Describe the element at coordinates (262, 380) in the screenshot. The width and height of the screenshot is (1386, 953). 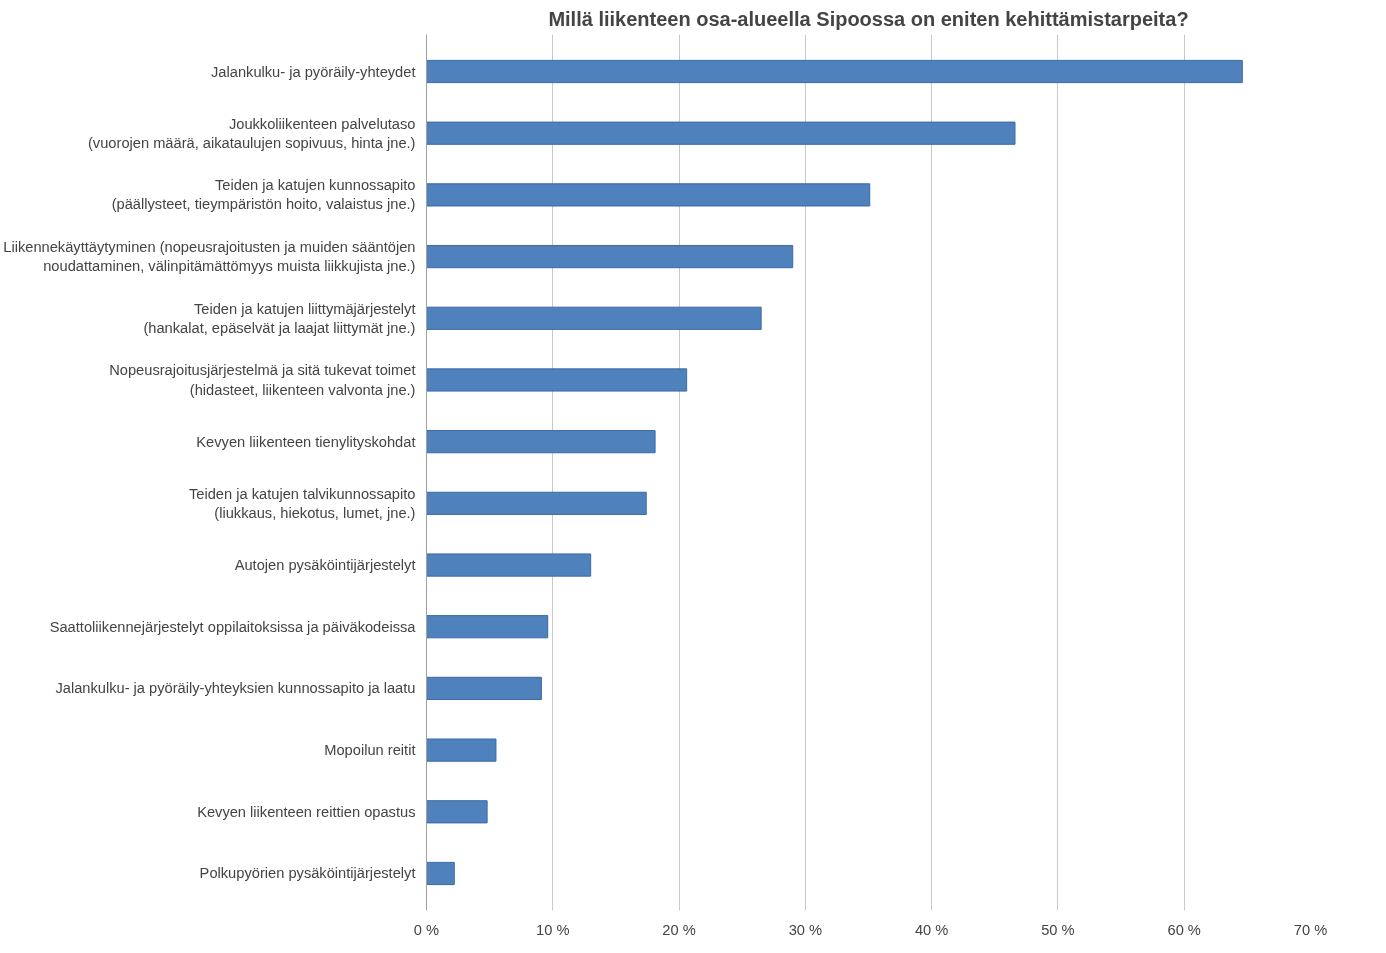
I see `y-tick-label: Nopeusrajoitusjärjestelmä ja sitä tukevat toimet (hidasteet, liikenteen valvonta jne.)` at that location.